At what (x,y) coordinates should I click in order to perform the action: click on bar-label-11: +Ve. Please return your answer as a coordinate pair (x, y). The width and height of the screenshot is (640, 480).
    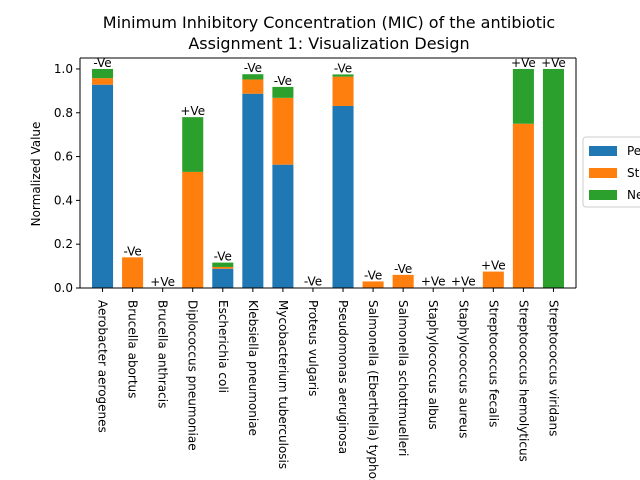
    Looking at the image, I should click on (433, 282).